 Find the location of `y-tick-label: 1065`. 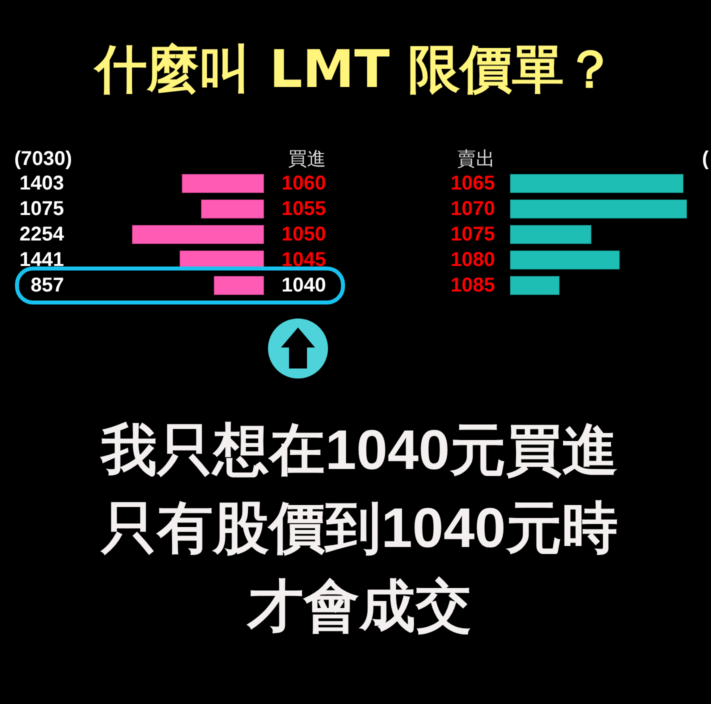

y-tick-label: 1065 is located at coordinates (472, 183).